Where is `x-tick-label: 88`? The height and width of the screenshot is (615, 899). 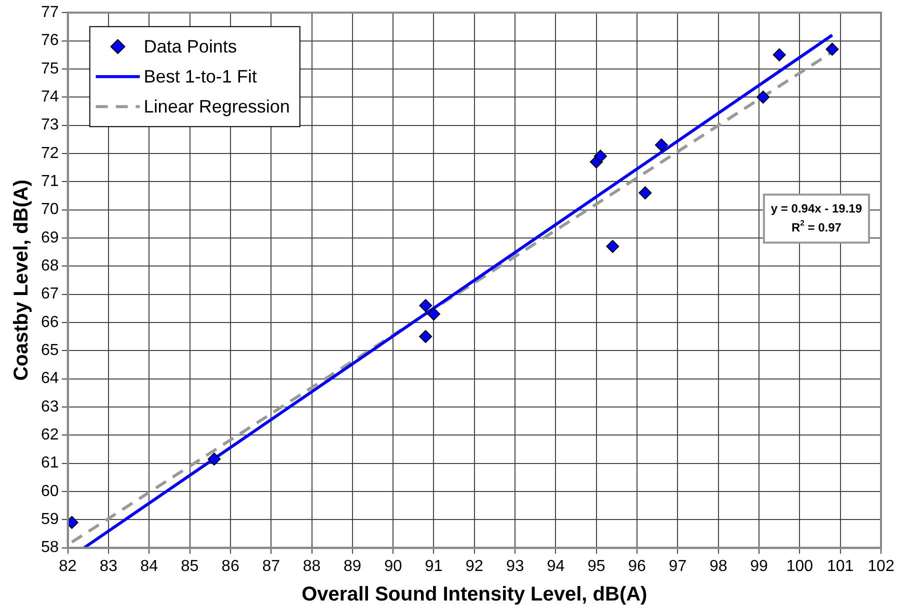 x-tick-label: 88 is located at coordinates (311, 566).